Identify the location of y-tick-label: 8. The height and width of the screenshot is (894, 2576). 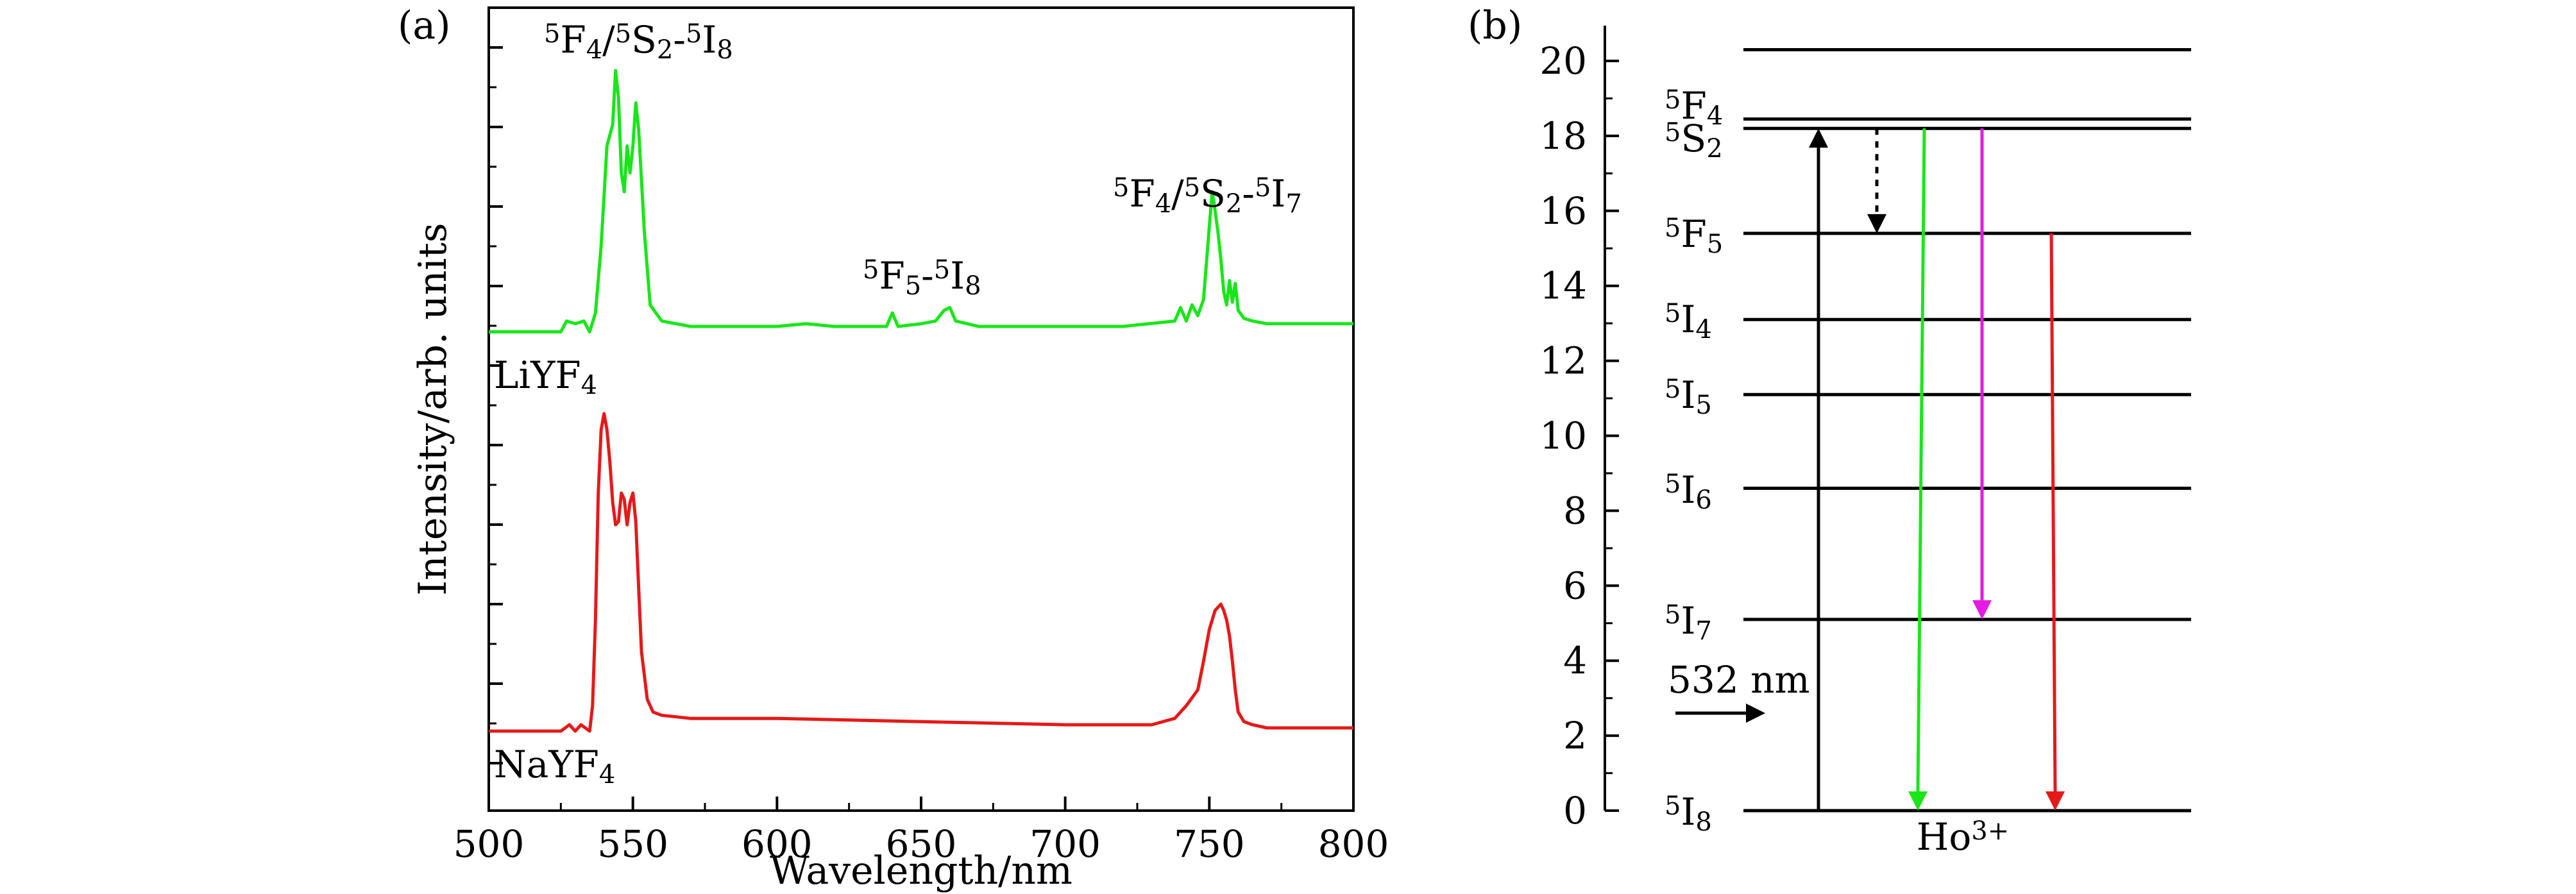
(1575, 510).